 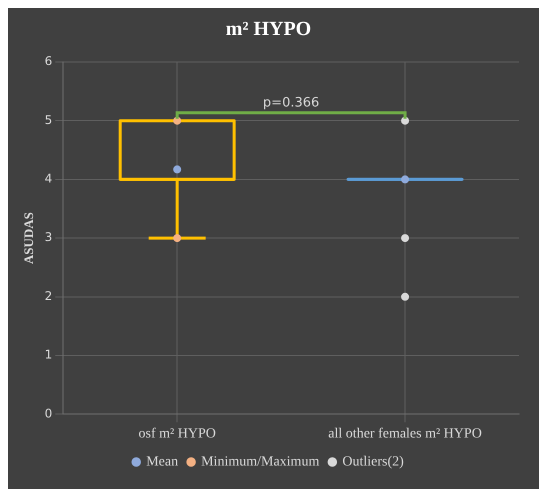 I want to click on chart-title: m² HYPO, so click(x=269, y=29).